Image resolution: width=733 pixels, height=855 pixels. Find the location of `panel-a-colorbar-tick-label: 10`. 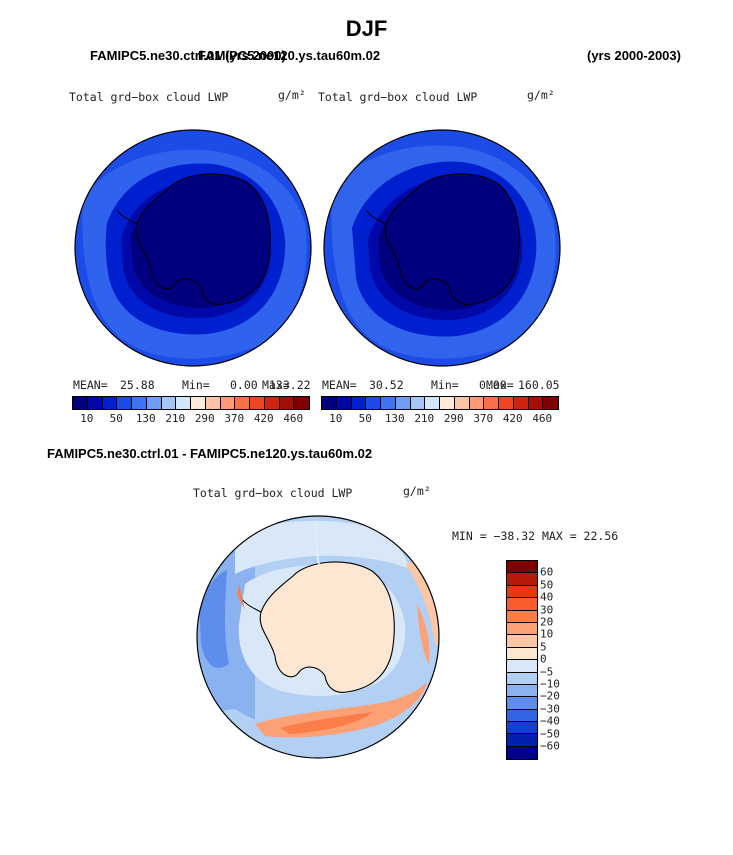

panel-a-colorbar-tick-label: 10 is located at coordinates (87, 418).